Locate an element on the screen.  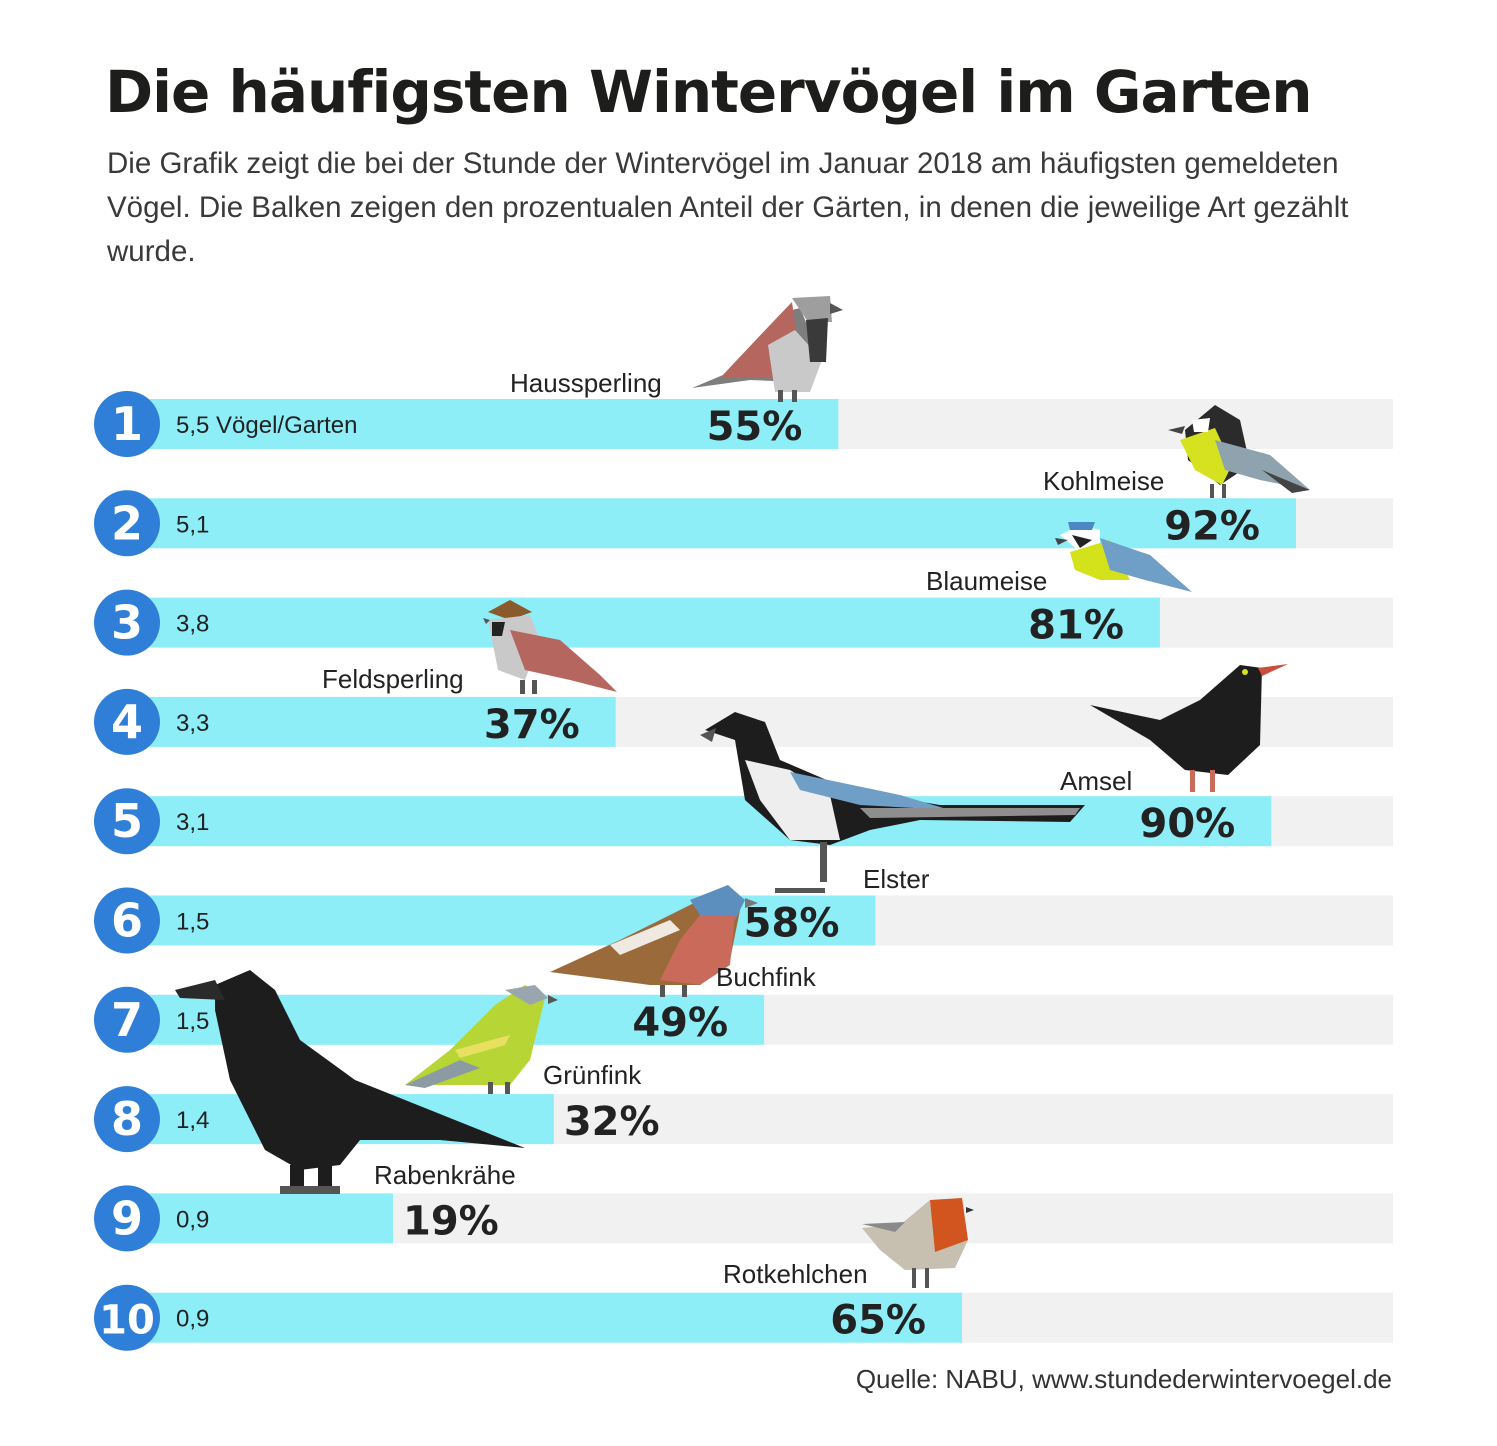
birds-per-garden-label: 3,1 is located at coordinates (192, 822).